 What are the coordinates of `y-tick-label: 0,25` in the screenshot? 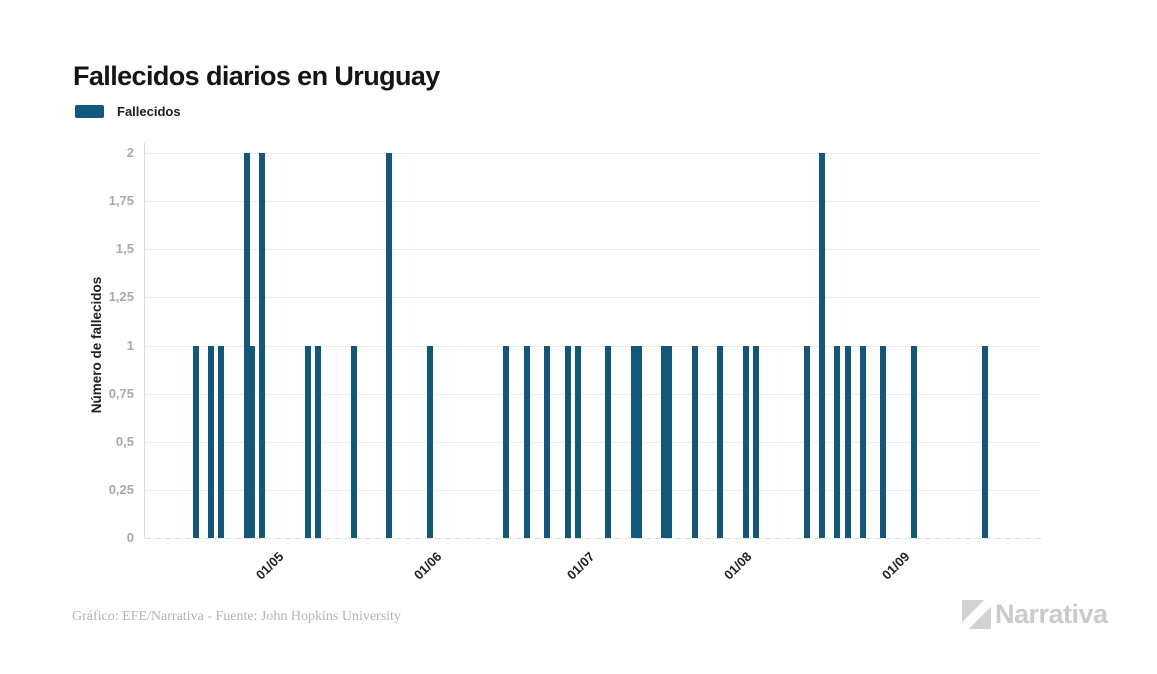 It's located at (121, 489).